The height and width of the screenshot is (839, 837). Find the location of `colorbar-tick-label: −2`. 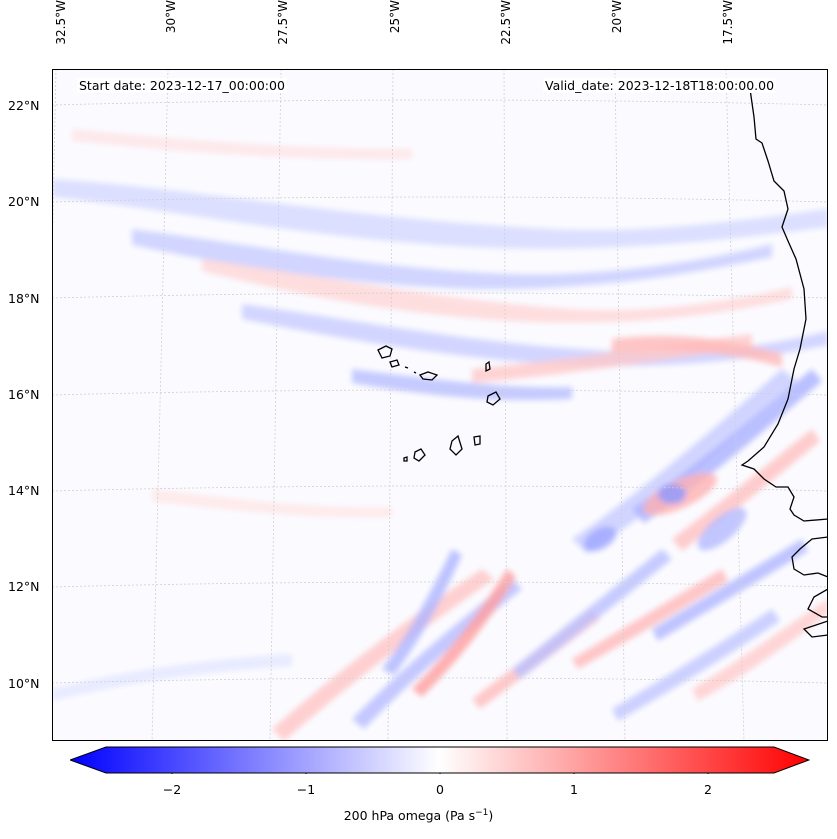

colorbar-tick-label: −2 is located at coordinates (172, 789).